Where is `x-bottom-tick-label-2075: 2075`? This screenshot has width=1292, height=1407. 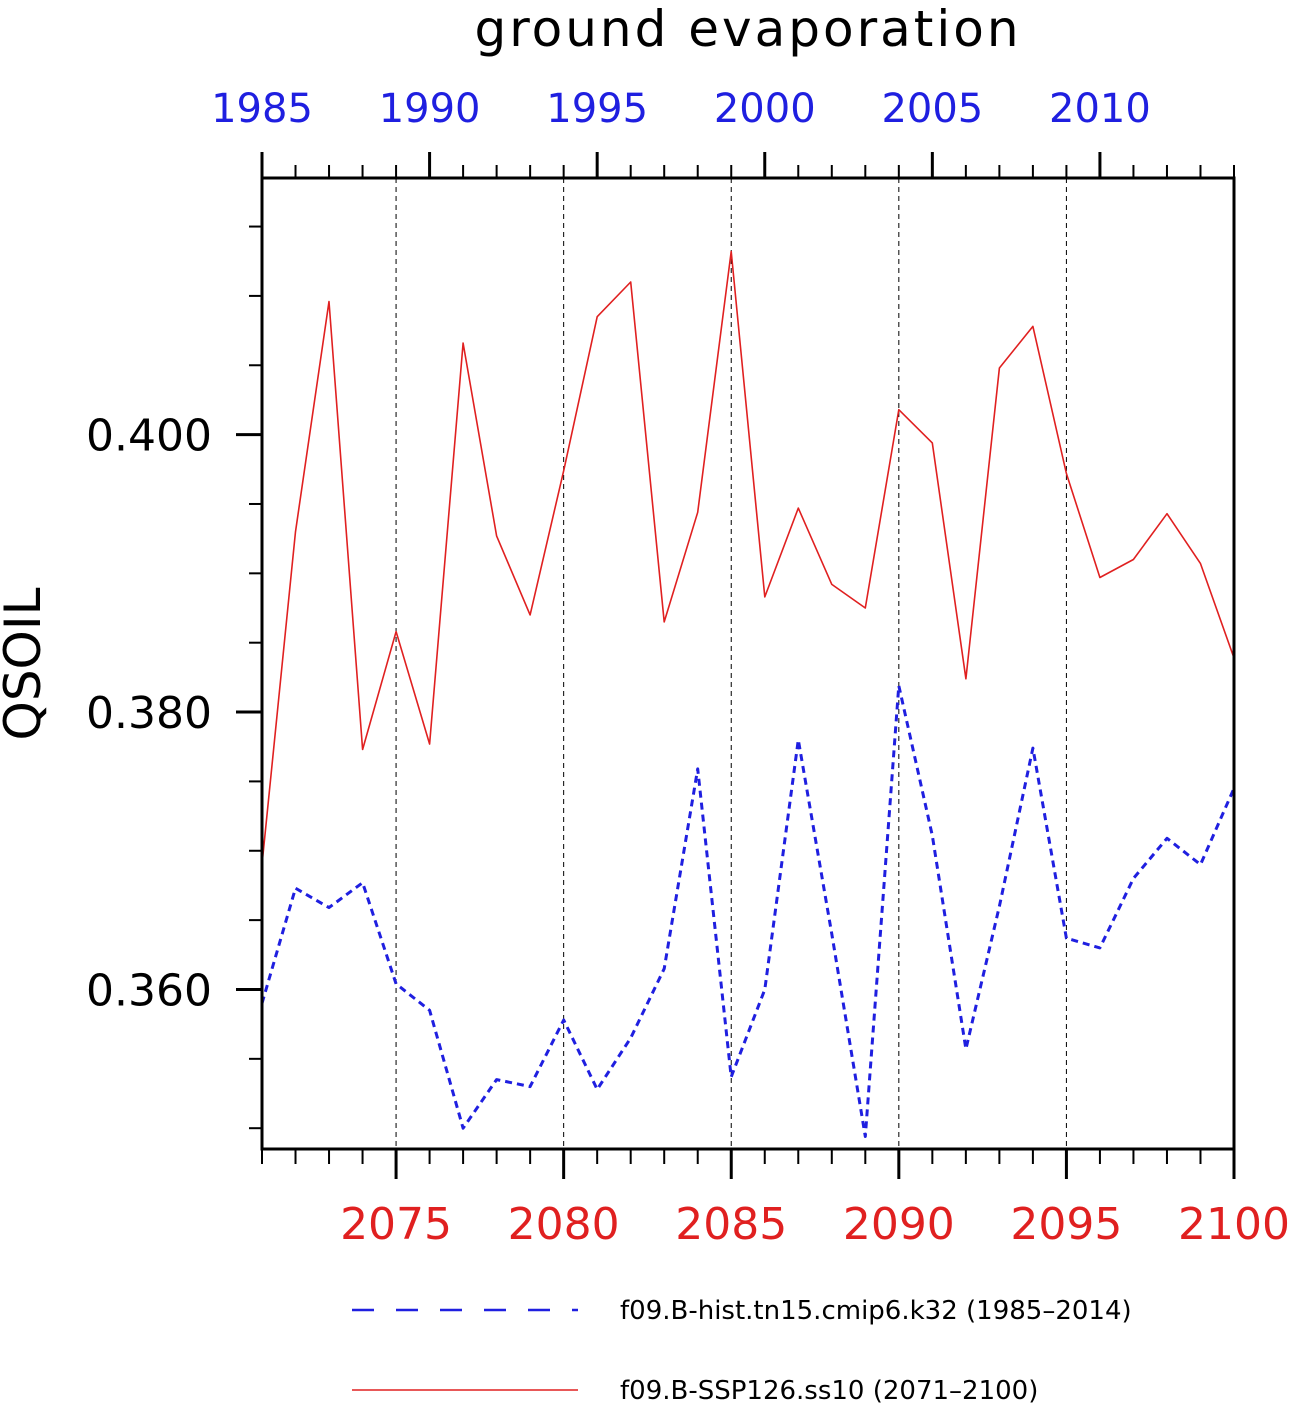 x-bottom-tick-label-2075: 2075 is located at coordinates (396, 1224).